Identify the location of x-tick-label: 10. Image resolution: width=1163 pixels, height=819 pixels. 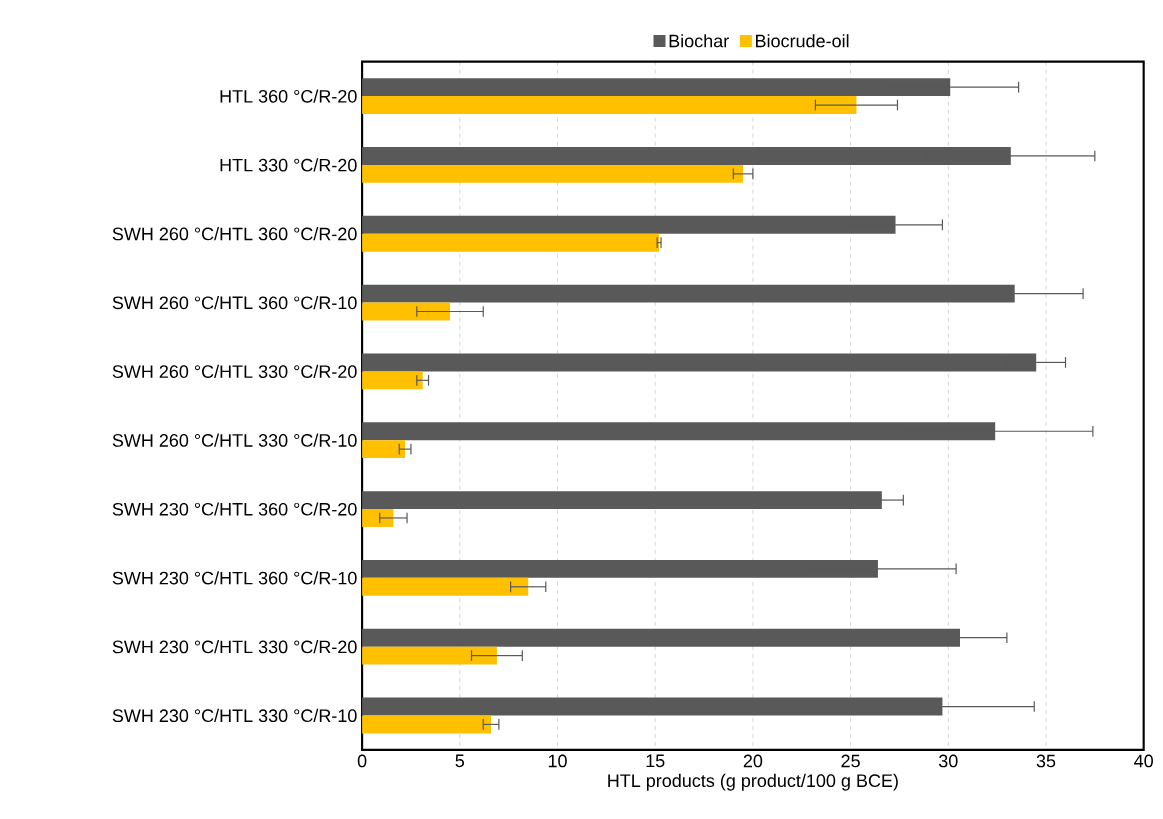
(557, 761).